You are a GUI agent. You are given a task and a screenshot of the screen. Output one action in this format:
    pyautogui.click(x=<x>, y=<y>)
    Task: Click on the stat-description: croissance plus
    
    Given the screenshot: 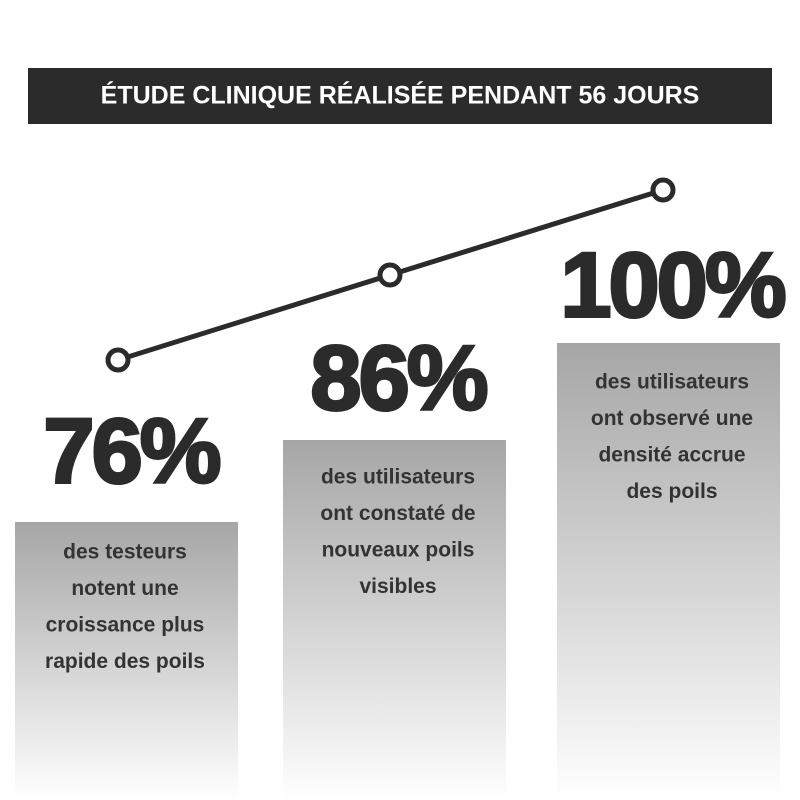 What is the action you would take?
    pyautogui.click(x=125, y=625)
    